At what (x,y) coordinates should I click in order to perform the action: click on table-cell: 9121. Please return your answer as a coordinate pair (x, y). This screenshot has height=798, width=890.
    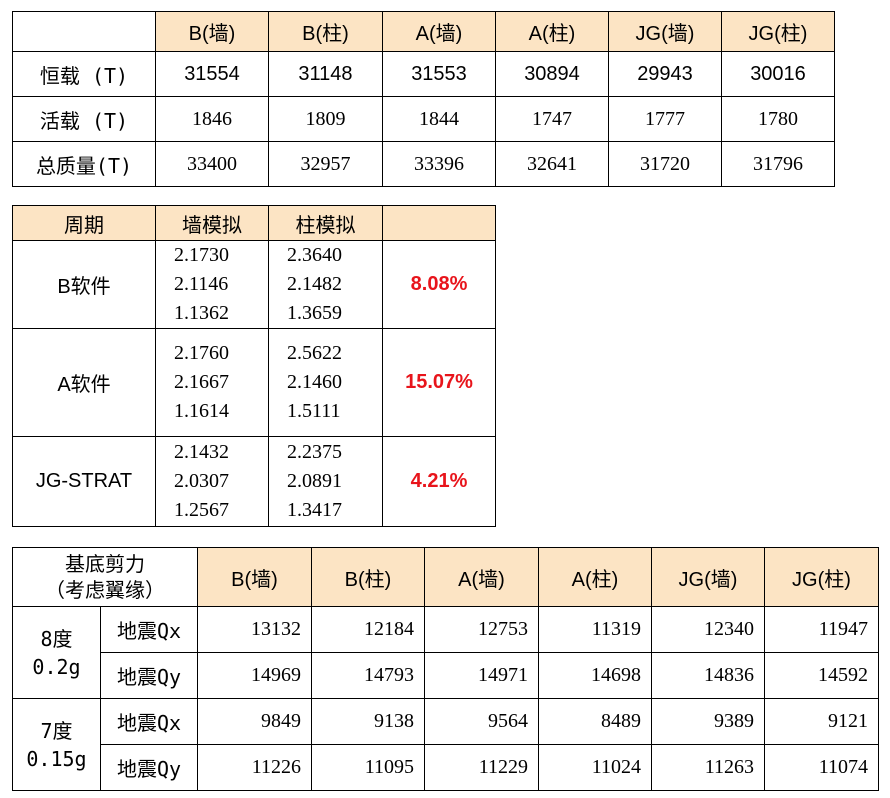
    Looking at the image, I should click on (821, 721).